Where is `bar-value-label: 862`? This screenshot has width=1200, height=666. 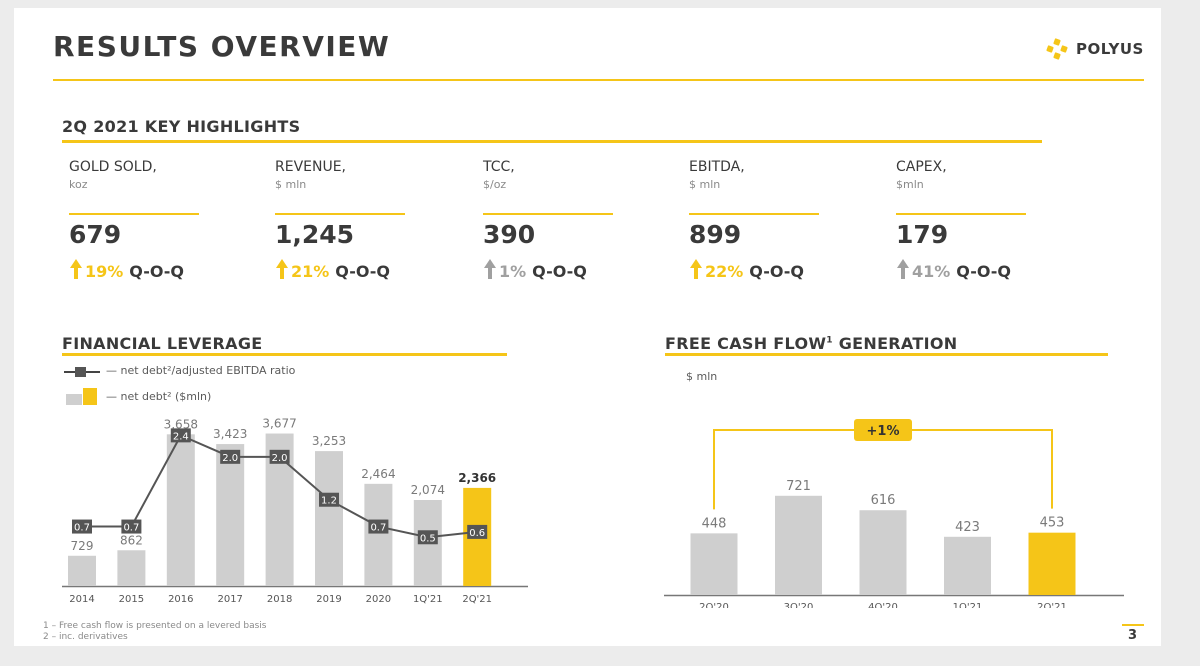
bar-value-label: 862 is located at coordinates (131, 540).